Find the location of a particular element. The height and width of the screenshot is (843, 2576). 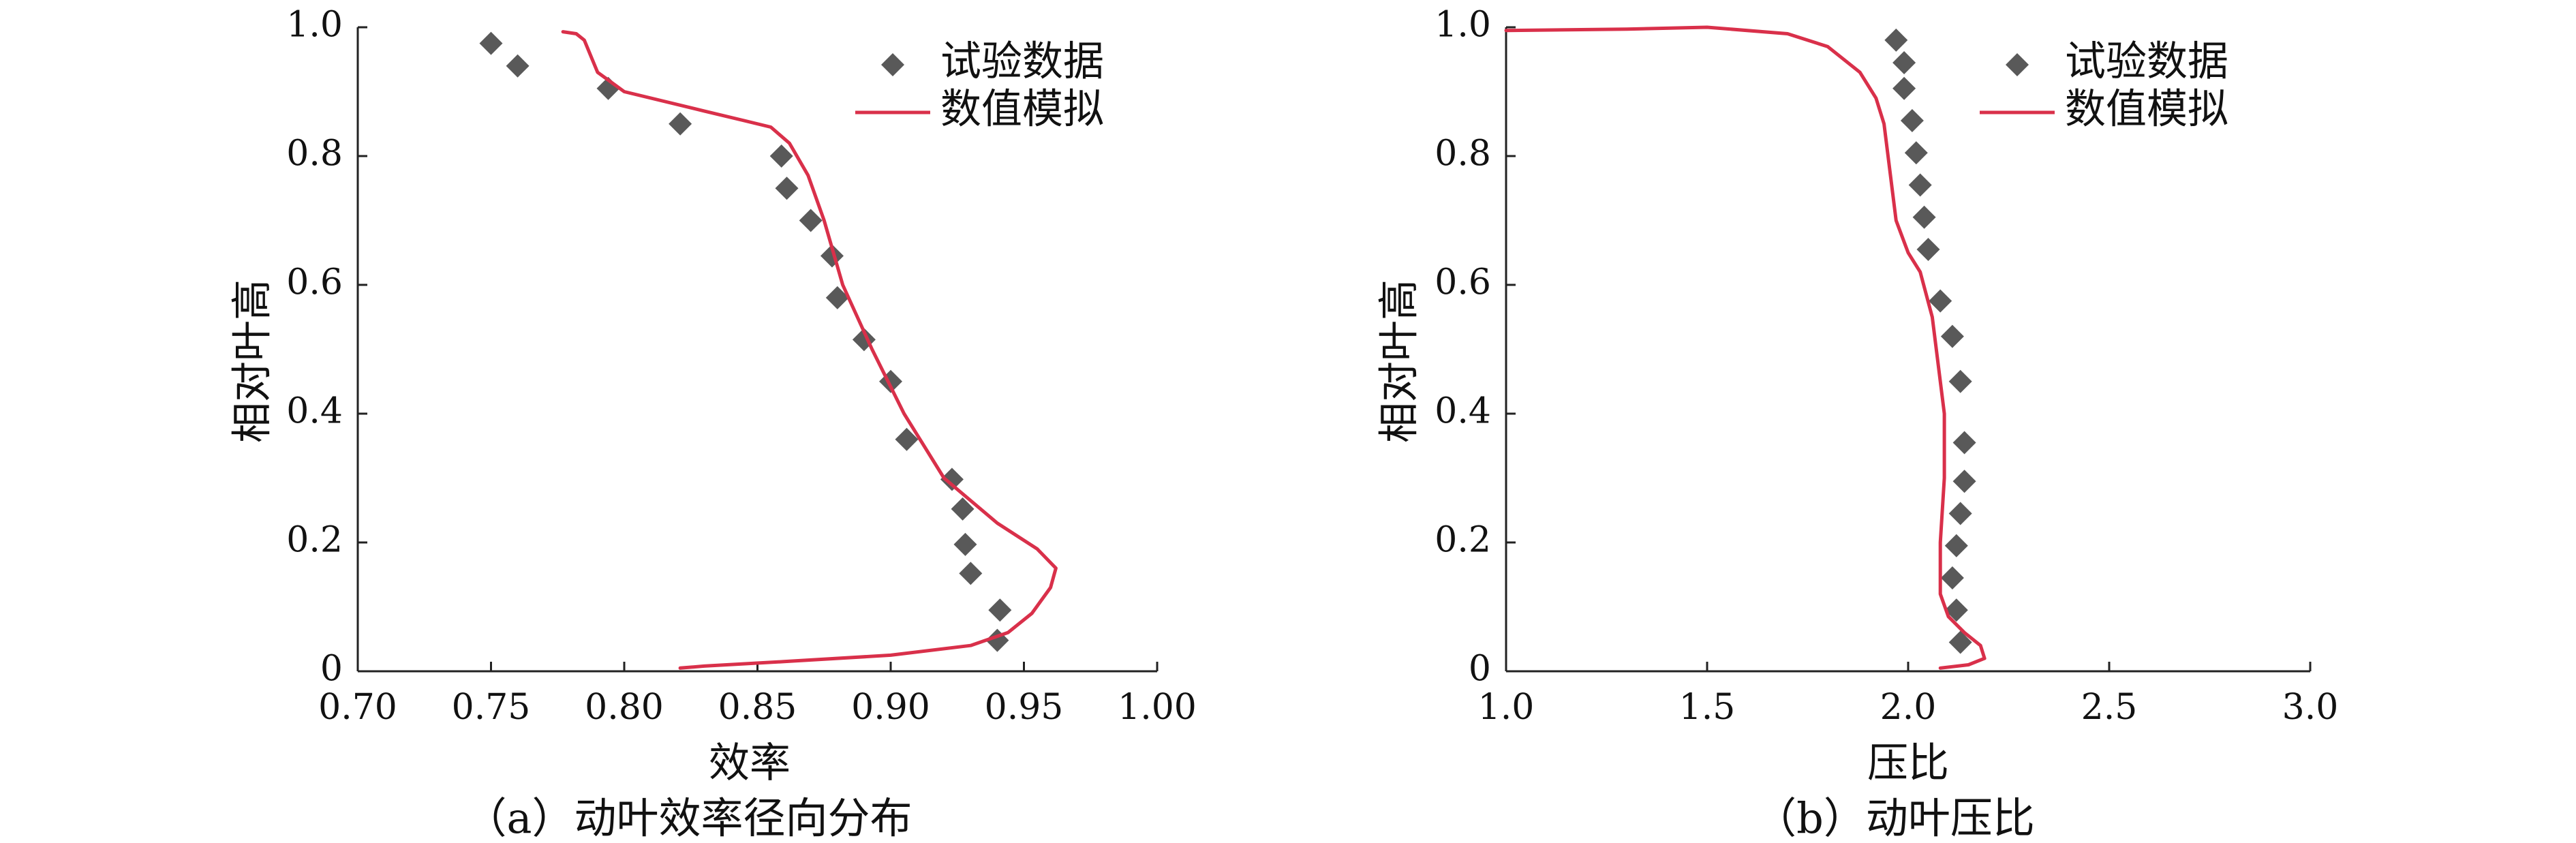

chart-caption: （b）动叶压比 is located at coordinates (1894, 818).